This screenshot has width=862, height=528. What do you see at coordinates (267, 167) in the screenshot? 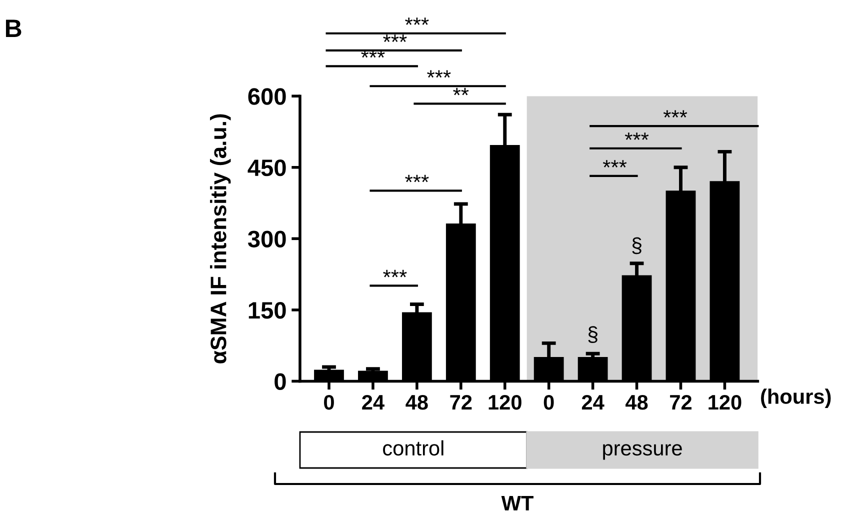
I see `y-tick-label: 450` at bounding box center [267, 167].